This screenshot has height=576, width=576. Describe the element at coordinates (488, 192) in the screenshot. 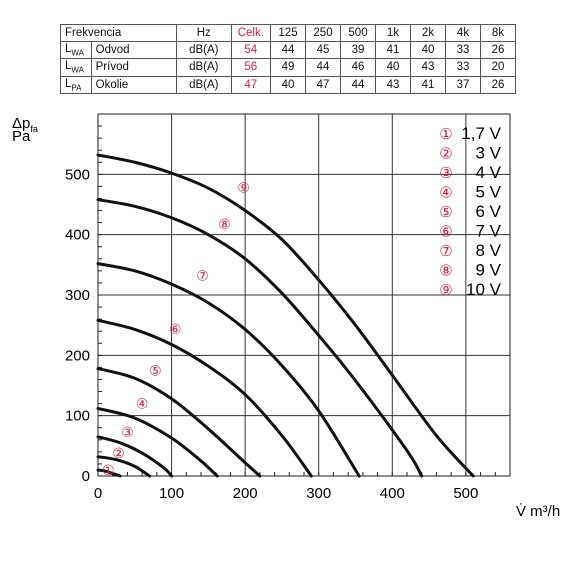

I see `legend-label: 5 V` at that location.